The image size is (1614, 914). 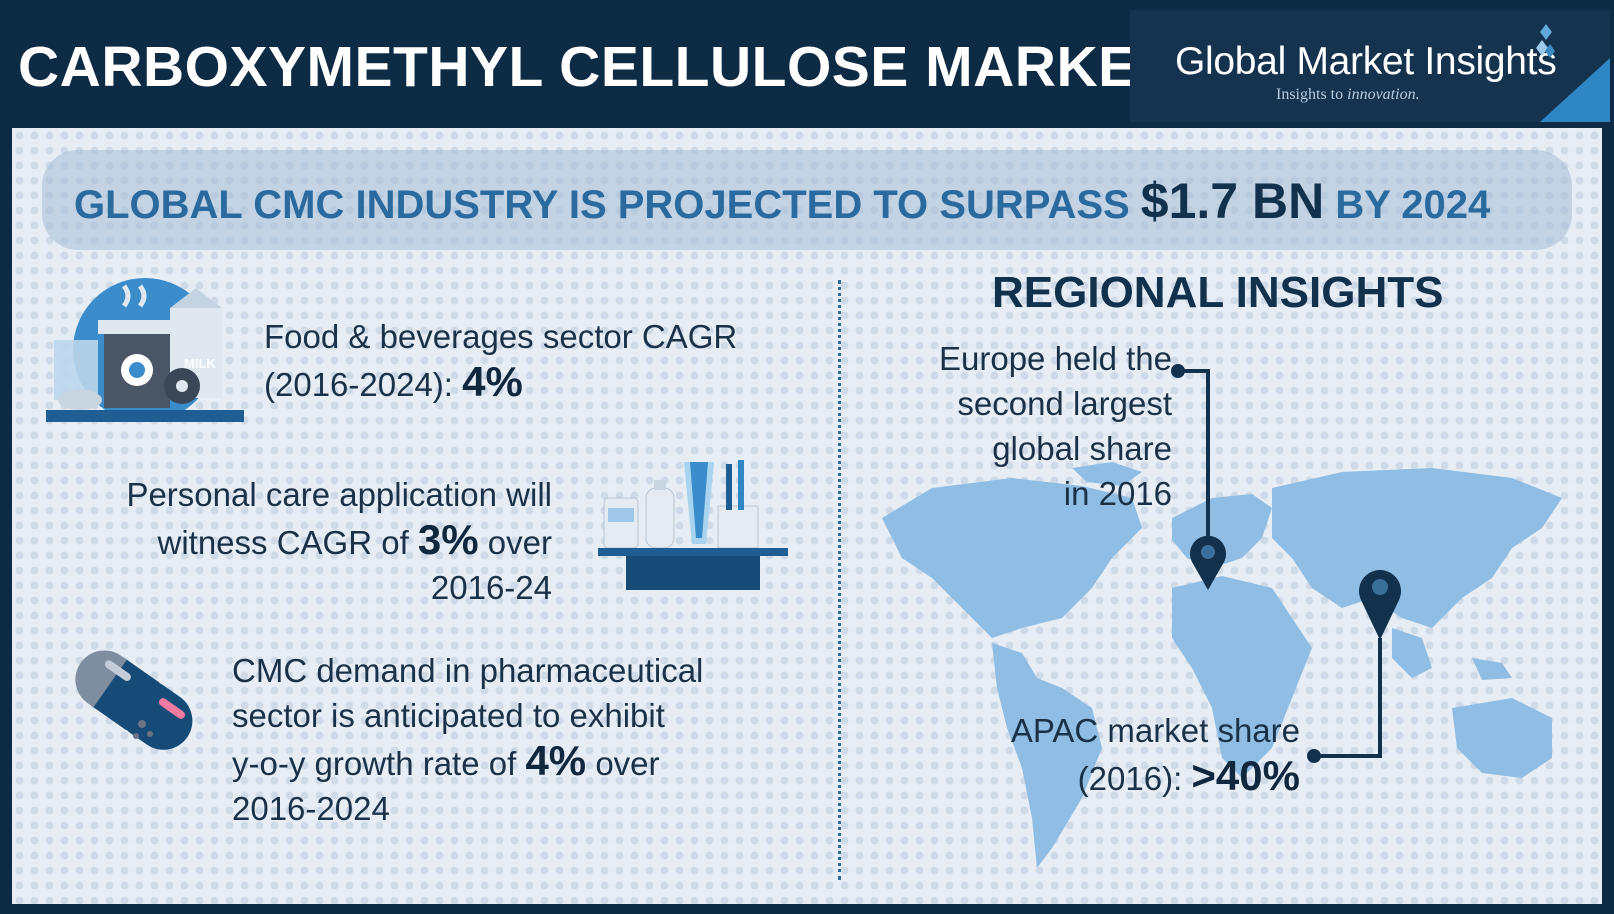 What do you see at coordinates (468, 670) in the screenshot?
I see `pharma-line1: CMC demand in pharmaceutical` at bounding box center [468, 670].